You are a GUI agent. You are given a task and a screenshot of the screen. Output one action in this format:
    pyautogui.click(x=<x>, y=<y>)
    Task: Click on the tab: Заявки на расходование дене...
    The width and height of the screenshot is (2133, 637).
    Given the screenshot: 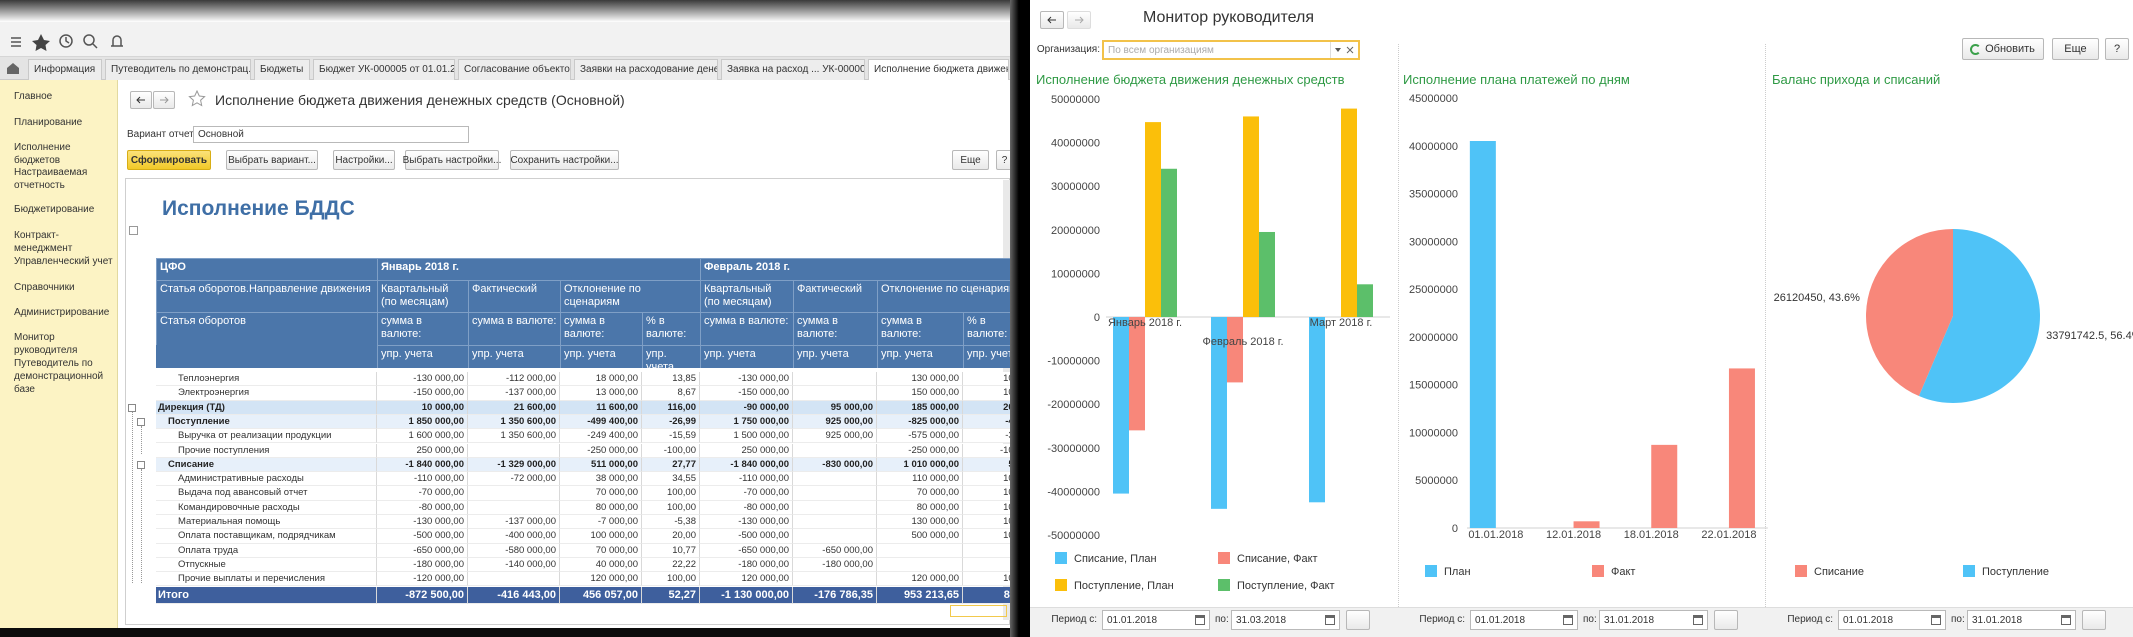 What is the action you would take?
    pyautogui.click(x=646, y=69)
    